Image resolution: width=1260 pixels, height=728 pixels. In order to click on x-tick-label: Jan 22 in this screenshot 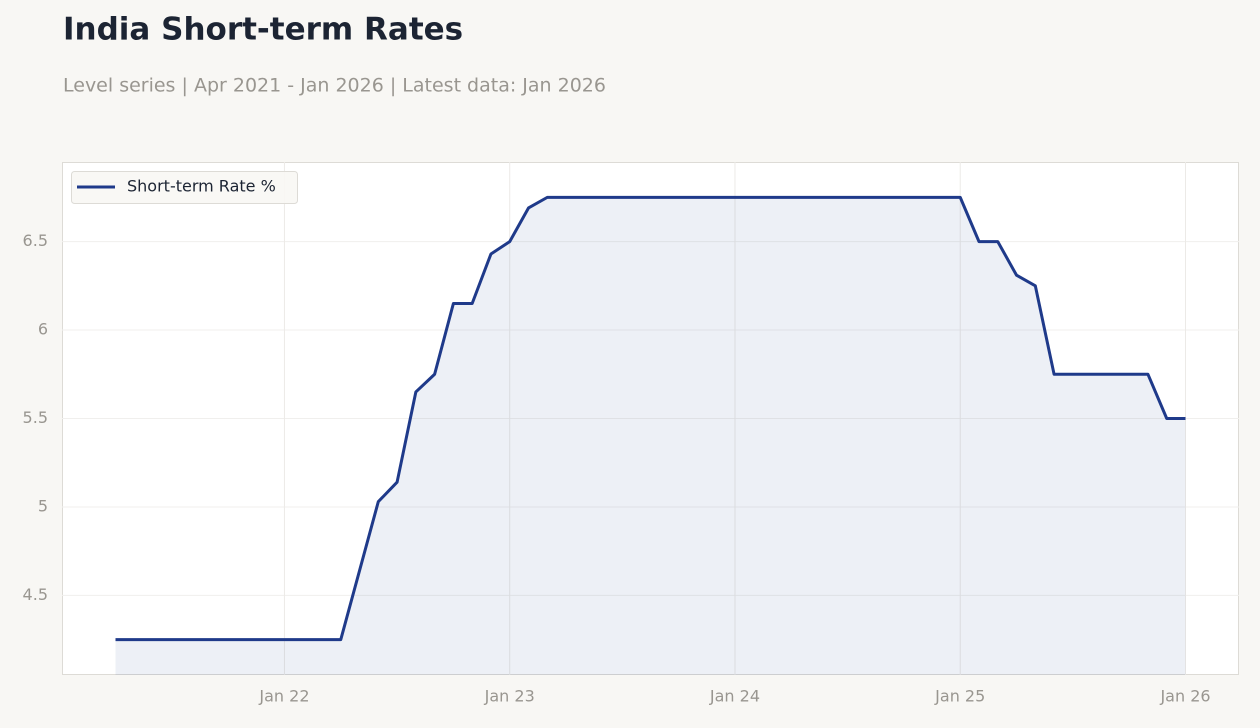, I will do `click(283, 696)`.